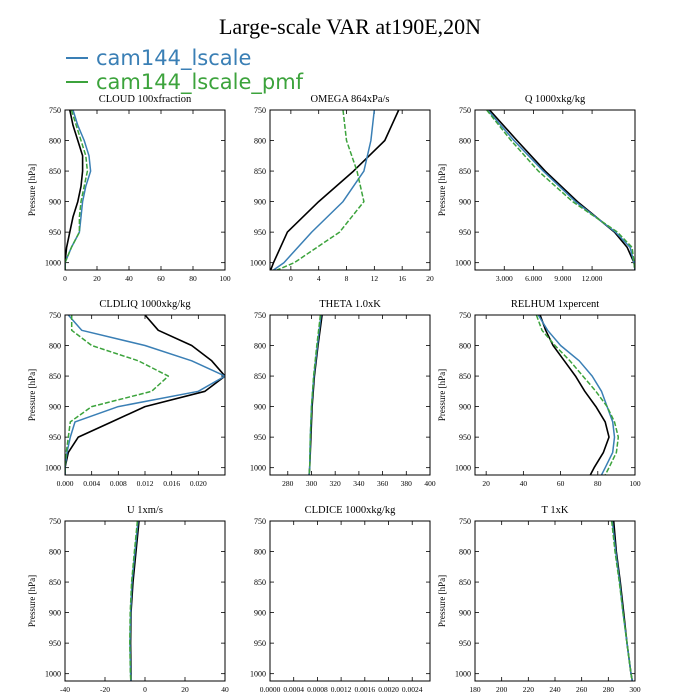  What do you see at coordinates (184, 58) in the screenshot?
I see `legend-entry-lscale: cam144_lscale` at bounding box center [184, 58].